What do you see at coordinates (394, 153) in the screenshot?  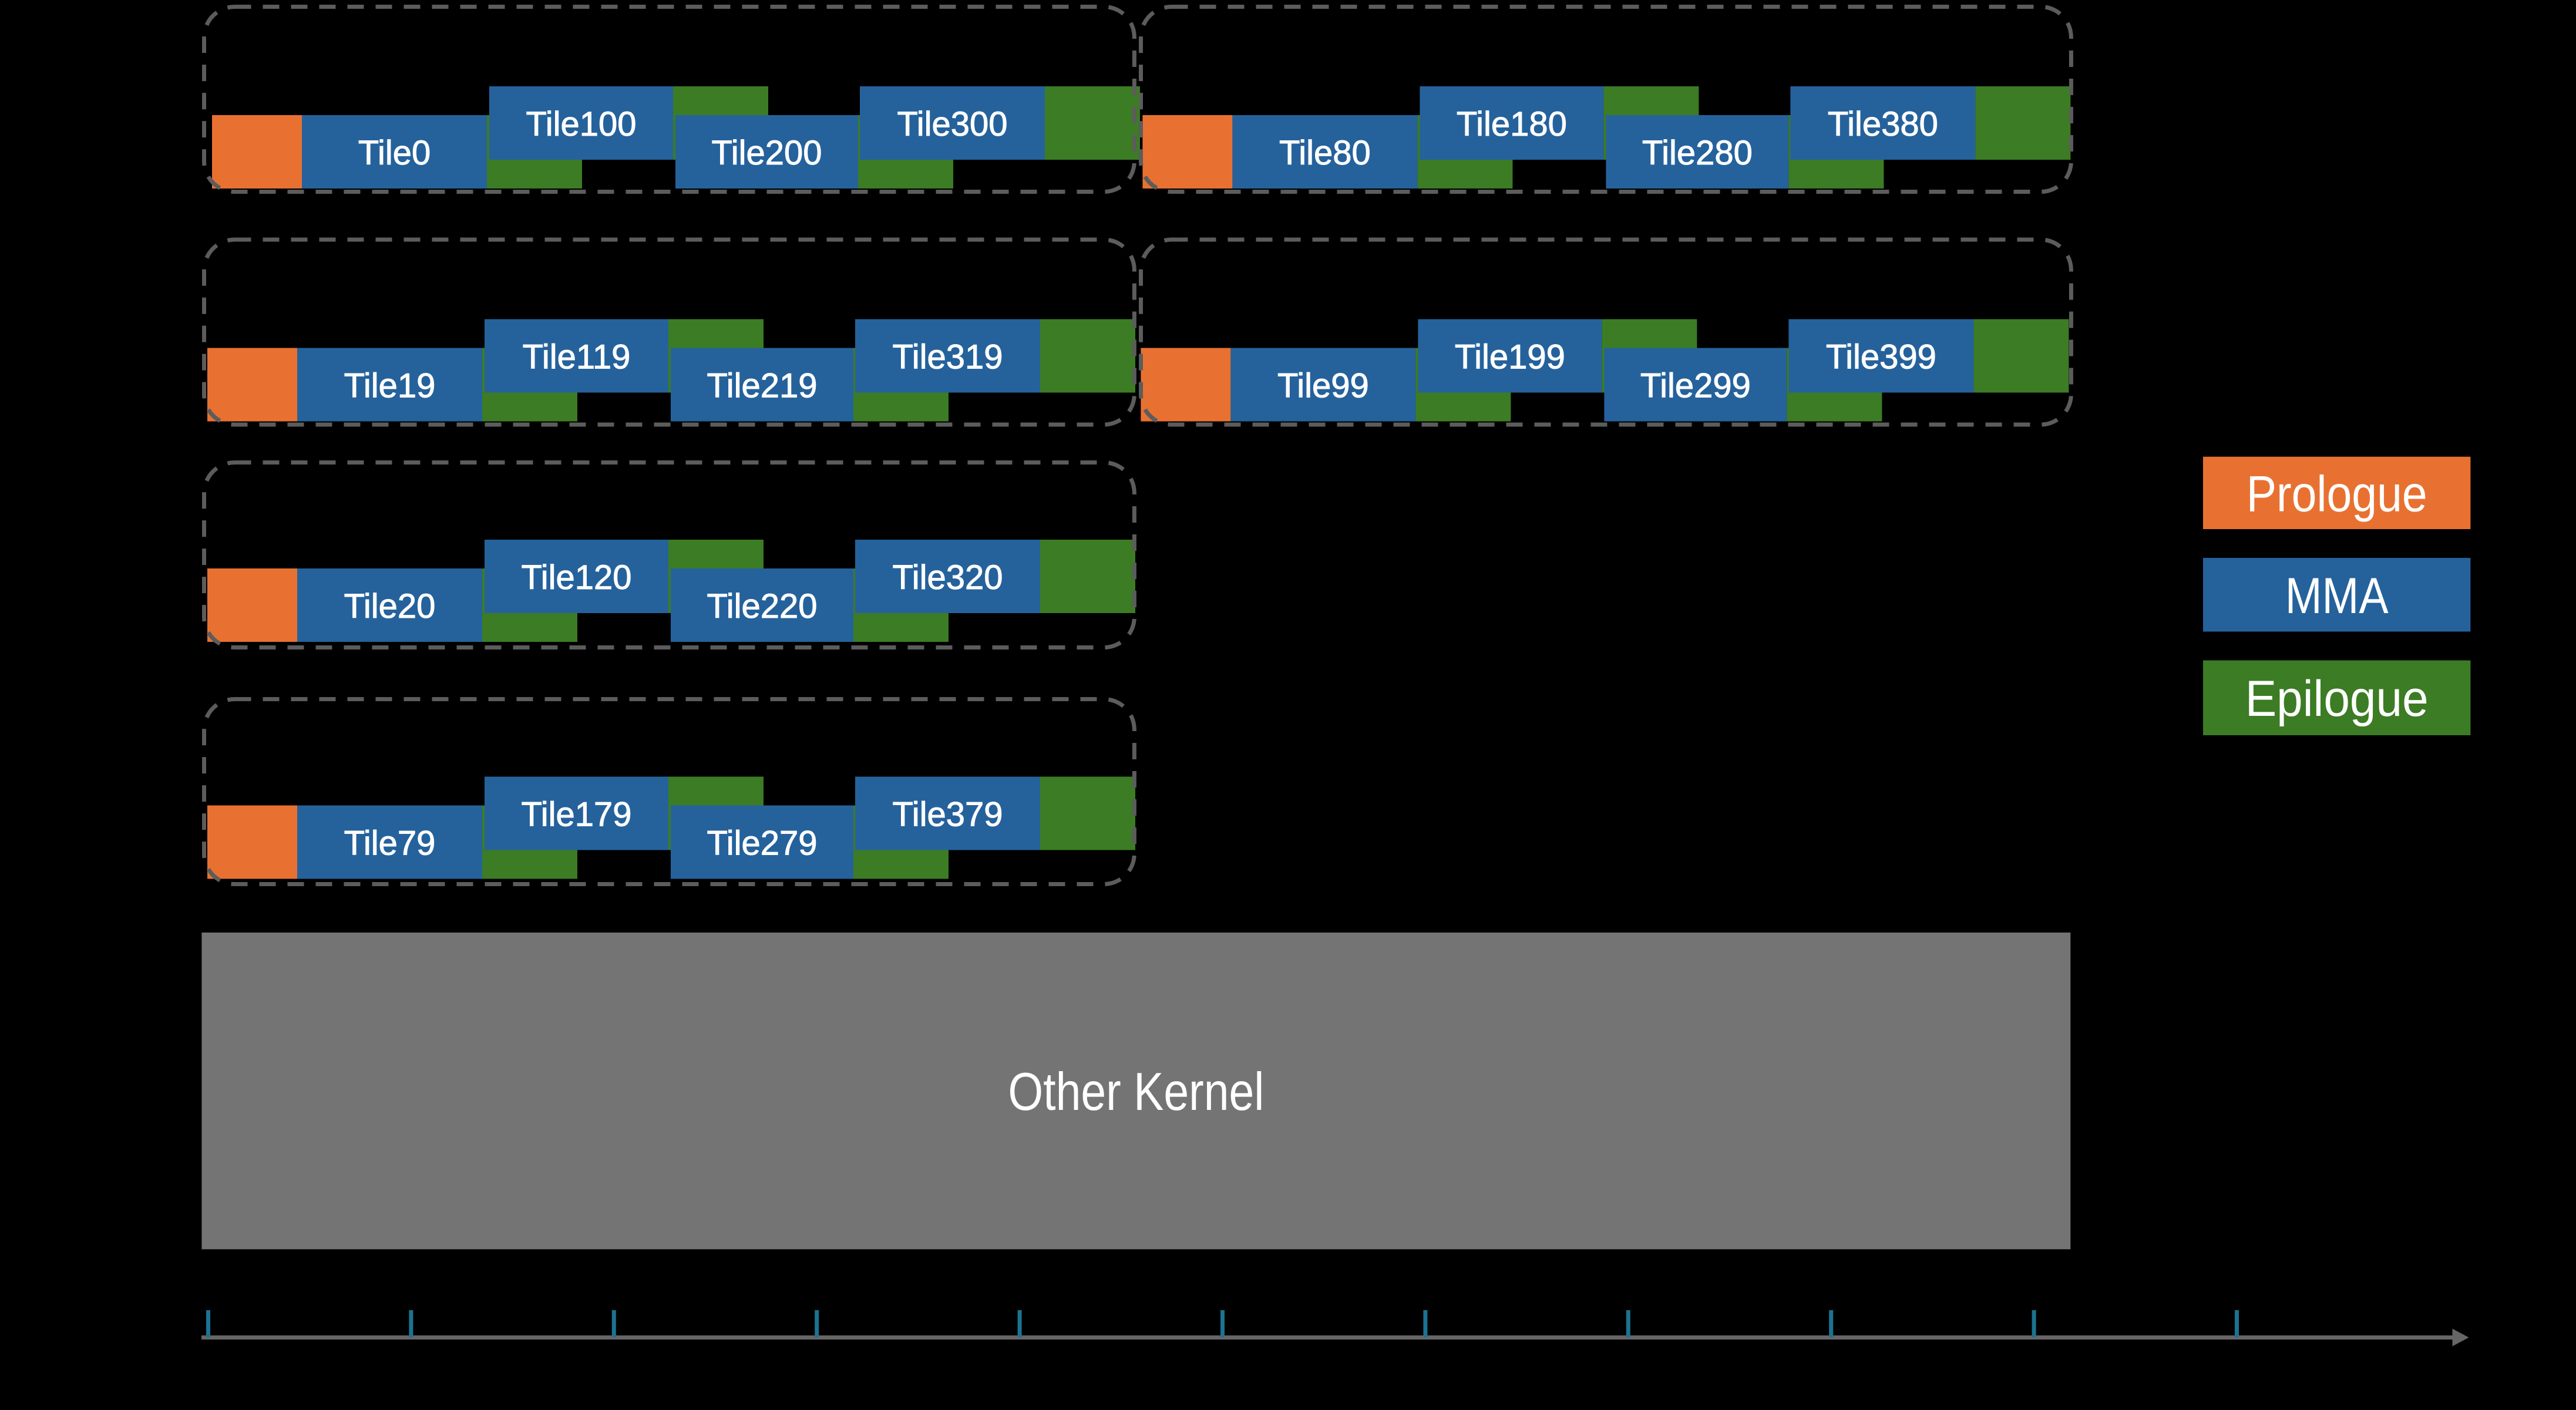 I see `svg-text: Tile0` at bounding box center [394, 153].